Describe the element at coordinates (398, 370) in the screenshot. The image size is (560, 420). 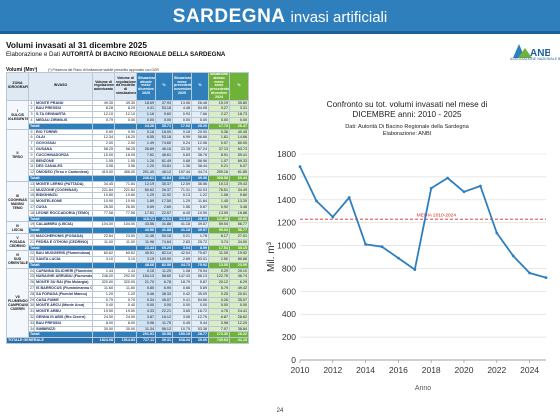
I see `x-tick-label: 2016` at that location.